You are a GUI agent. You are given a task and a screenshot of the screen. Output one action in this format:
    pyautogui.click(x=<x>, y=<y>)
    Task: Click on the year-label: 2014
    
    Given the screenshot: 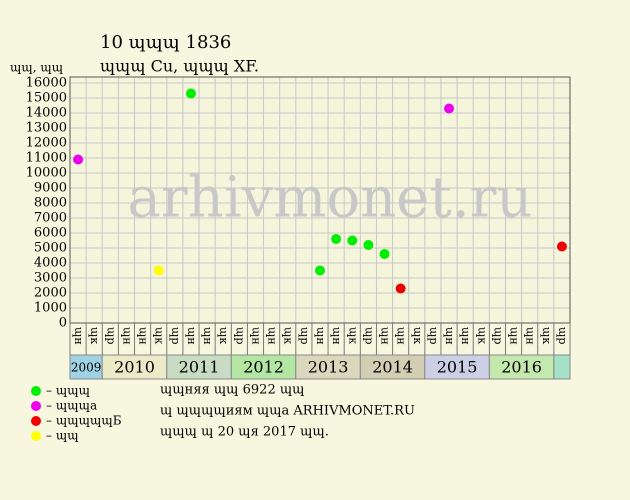 What is the action you would take?
    pyautogui.click(x=392, y=367)
    